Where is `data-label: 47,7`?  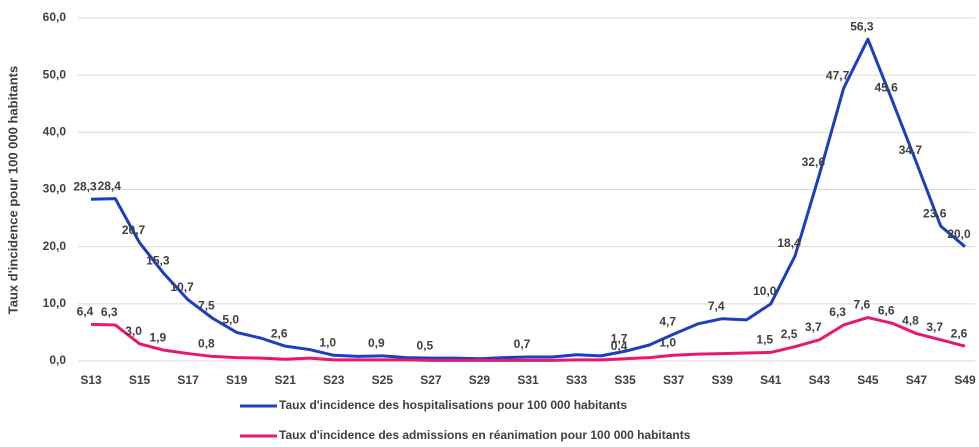
data-label: 47,7 is located at coordinates (838, 75).